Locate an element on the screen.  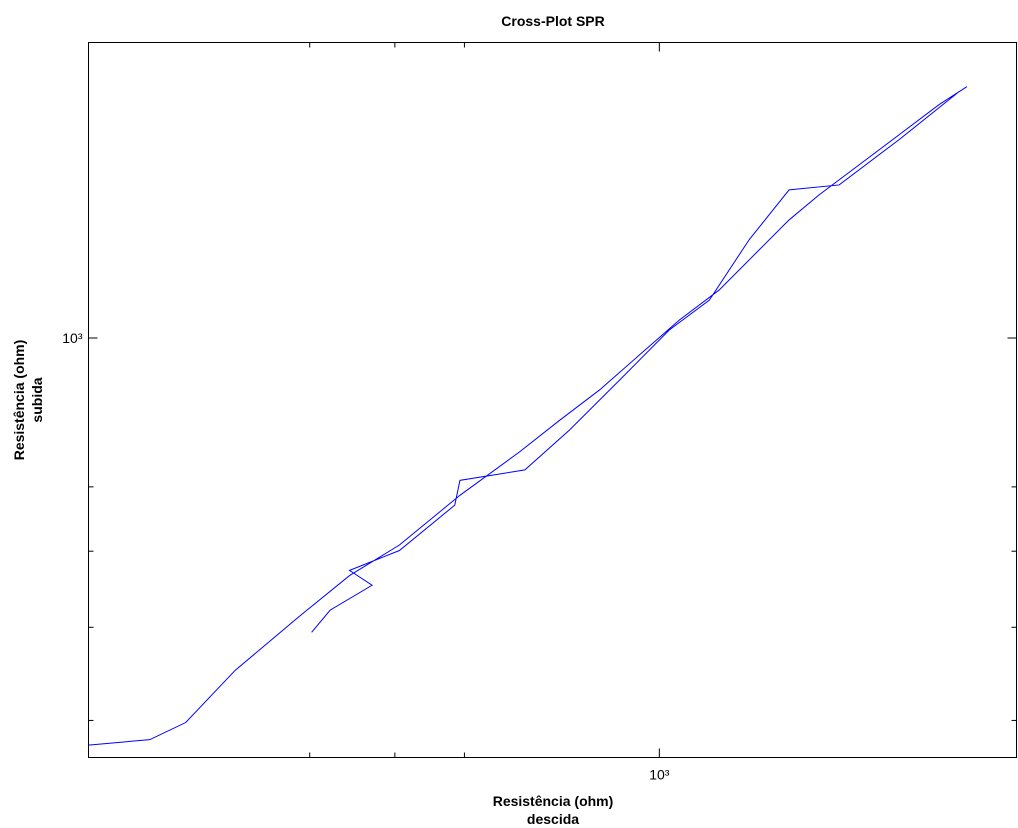
x-tick-label: 10³ is located at coordinates (659, 775).